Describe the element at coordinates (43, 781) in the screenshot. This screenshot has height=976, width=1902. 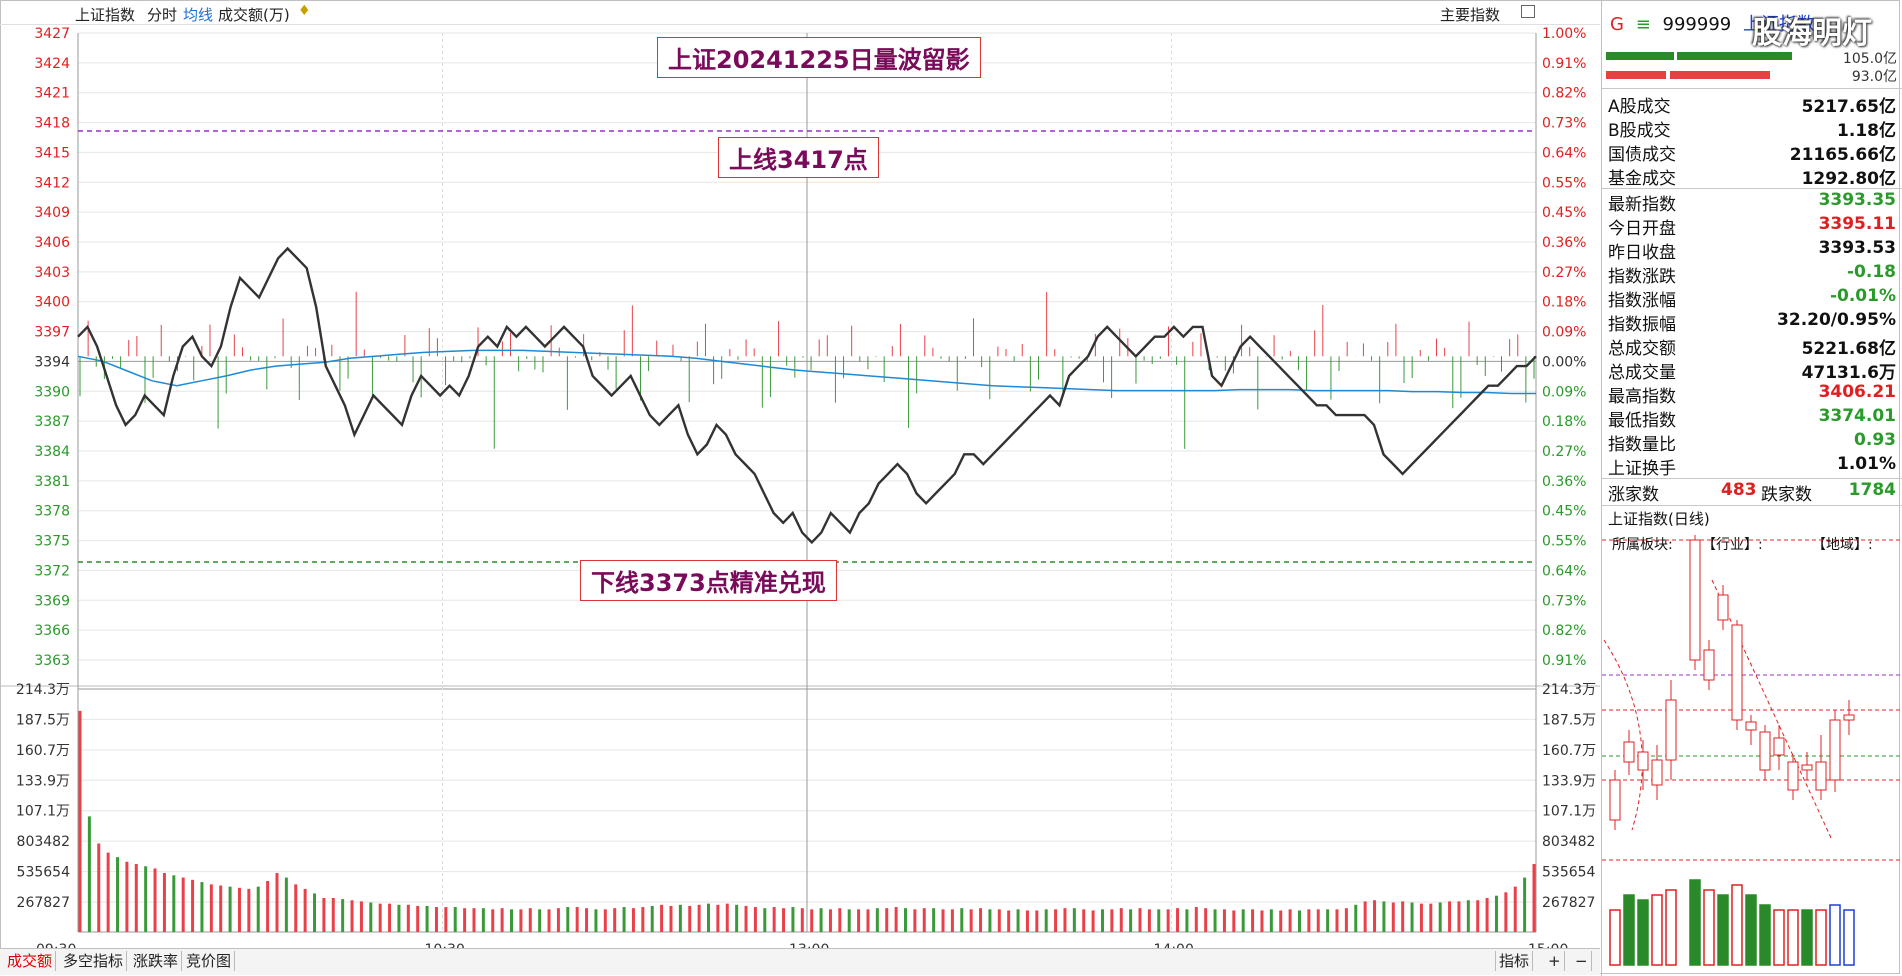
I see `vol-axis-label: 133.9万` at that location.